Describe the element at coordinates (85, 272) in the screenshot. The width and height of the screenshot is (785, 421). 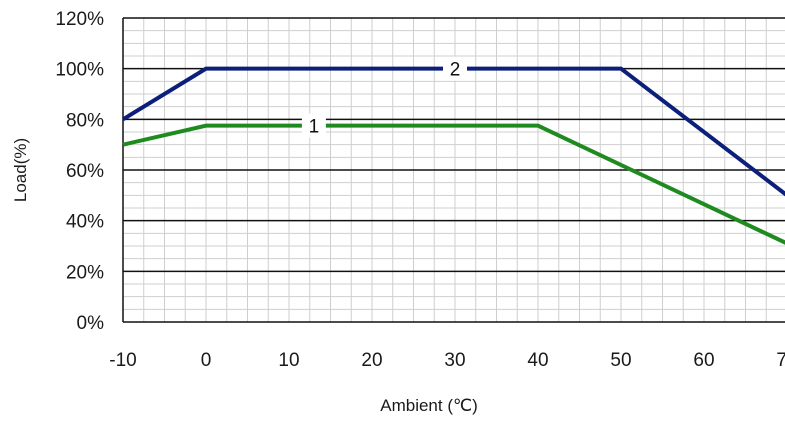
I see `y-tick-label: 20%` at that location.